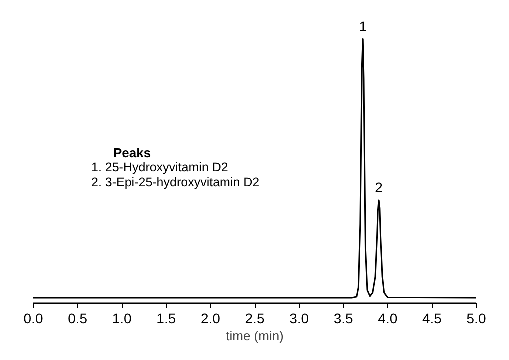 This screenshot has width=509, height=360. I want to click on annotation: 2. 3-Epi-25-hydroxyvitamin D2, so click(176, 183).